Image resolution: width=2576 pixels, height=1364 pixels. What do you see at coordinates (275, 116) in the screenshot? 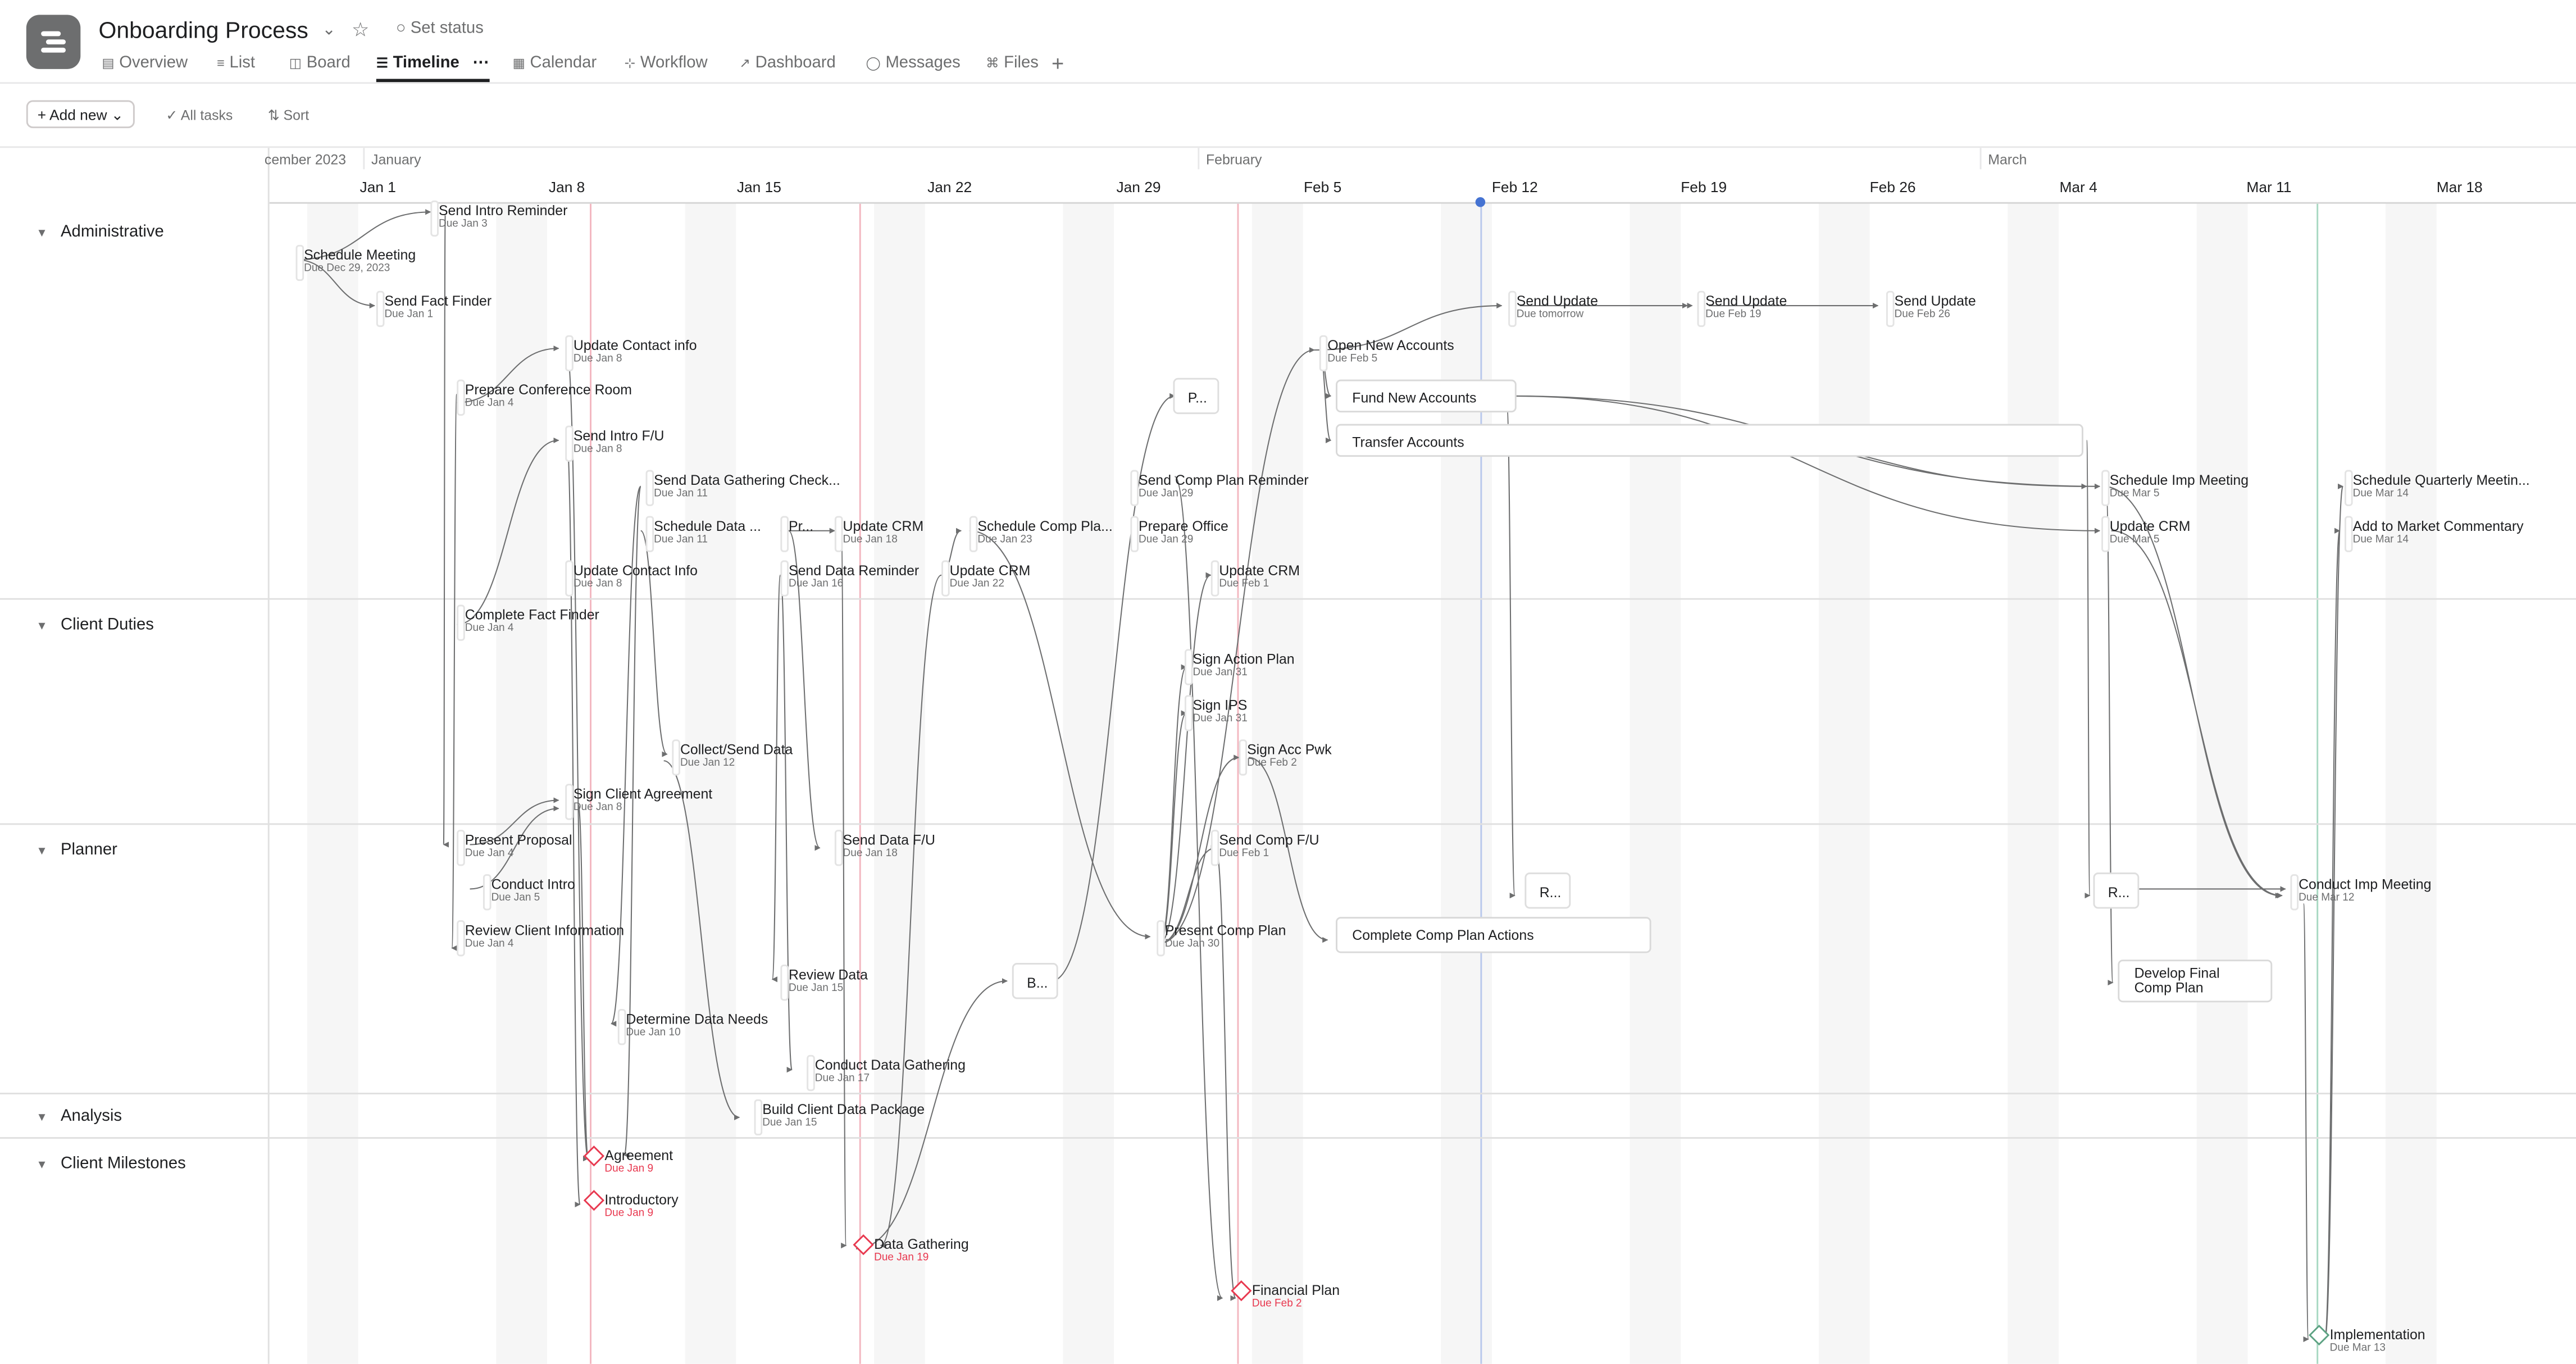
I see `sort-icon: ⇅` at bounding box center [275, 116].